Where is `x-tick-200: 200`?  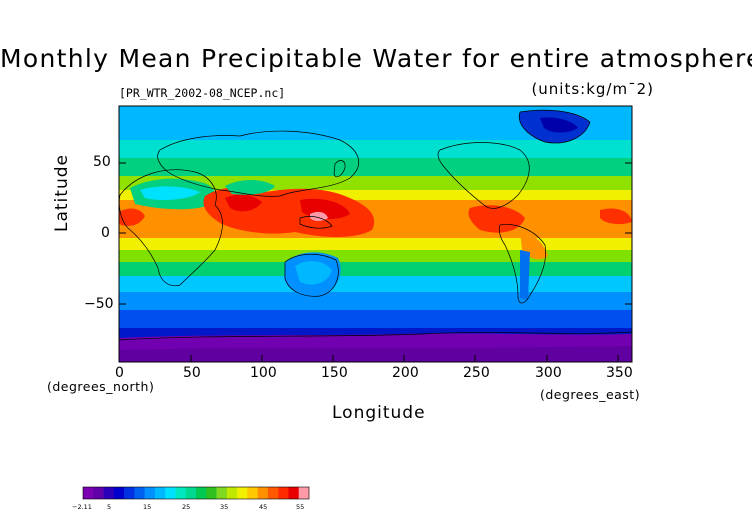
x-tick-200: 200 is located at coordinates (405, 373).